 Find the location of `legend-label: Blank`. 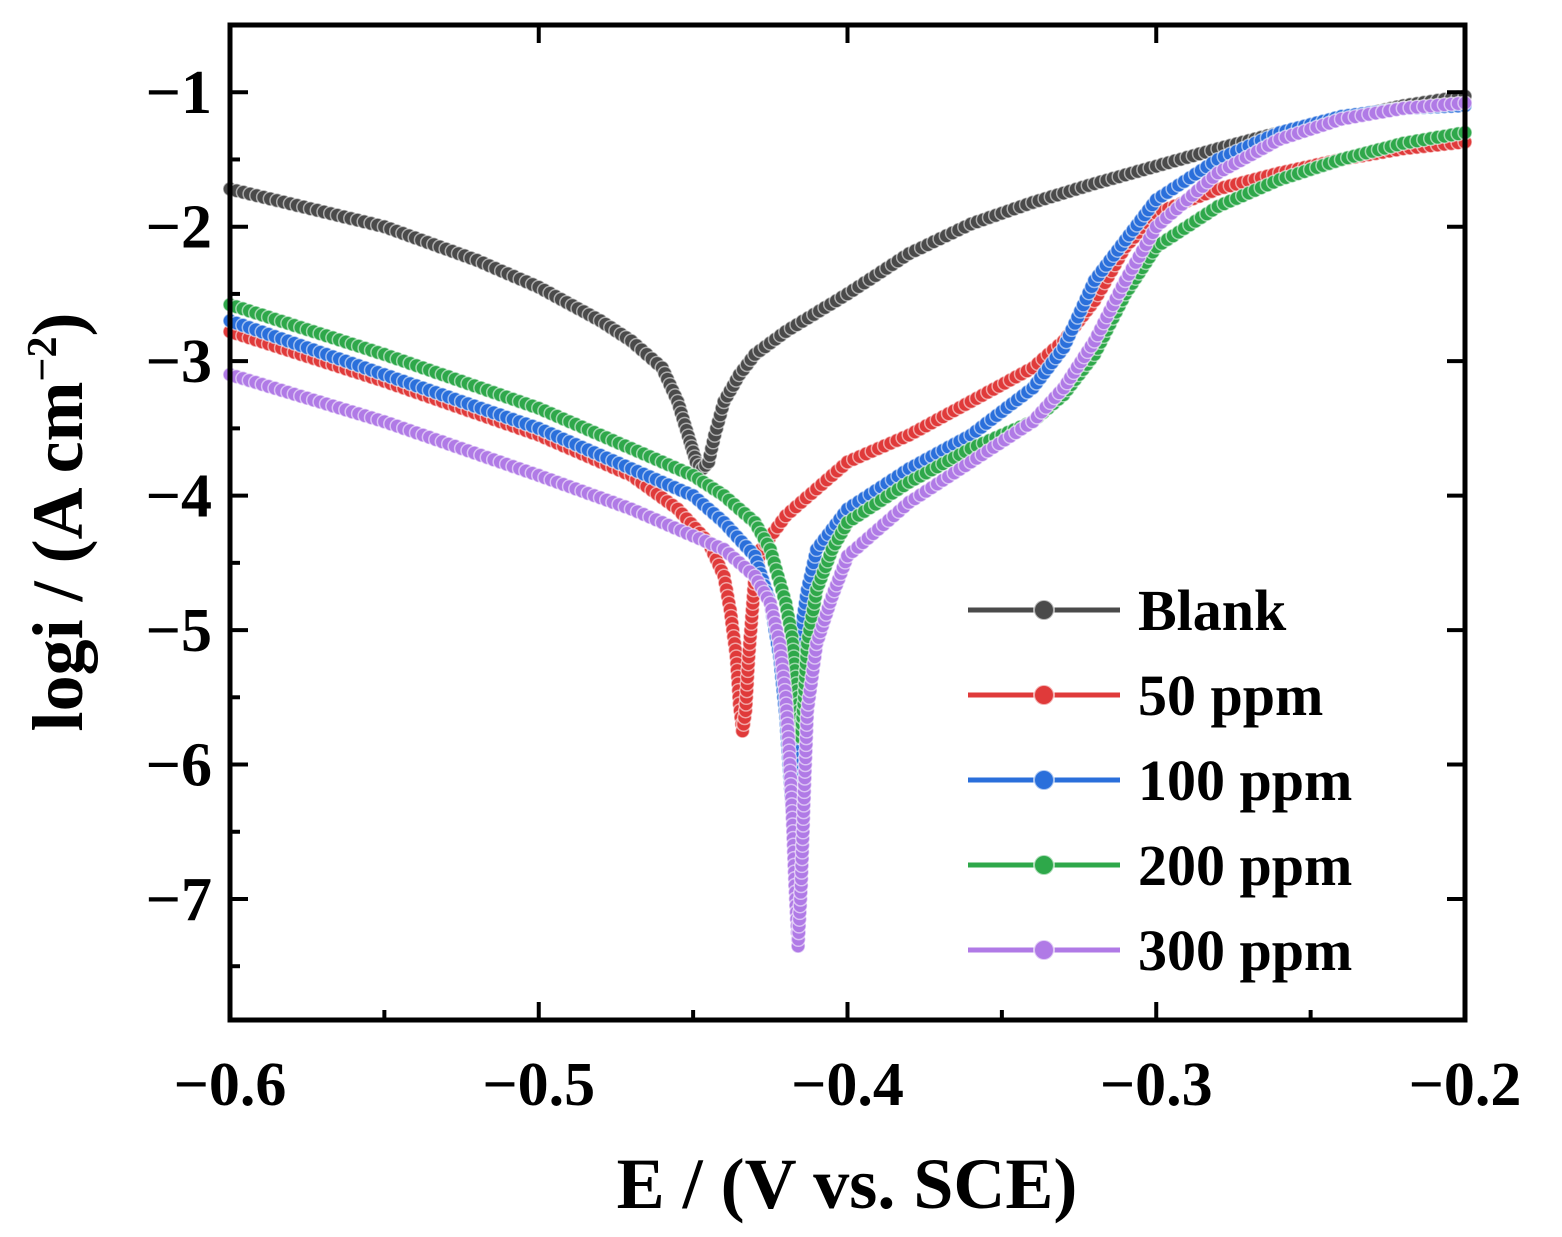

legend-label: Blank is located at coordinates (1212, 610).